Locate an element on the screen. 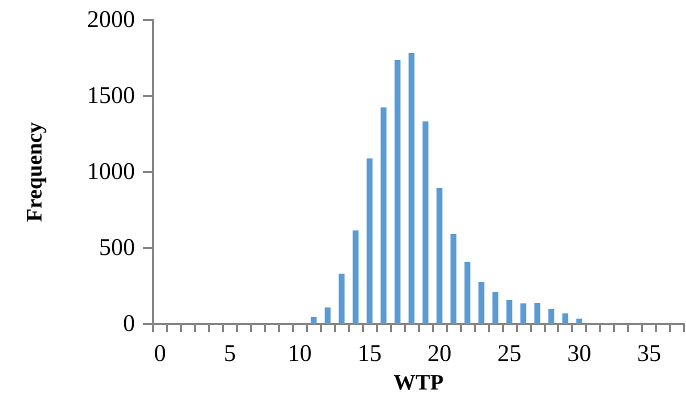  y-tick-label: 1500 is located at coordinates (111, 96).